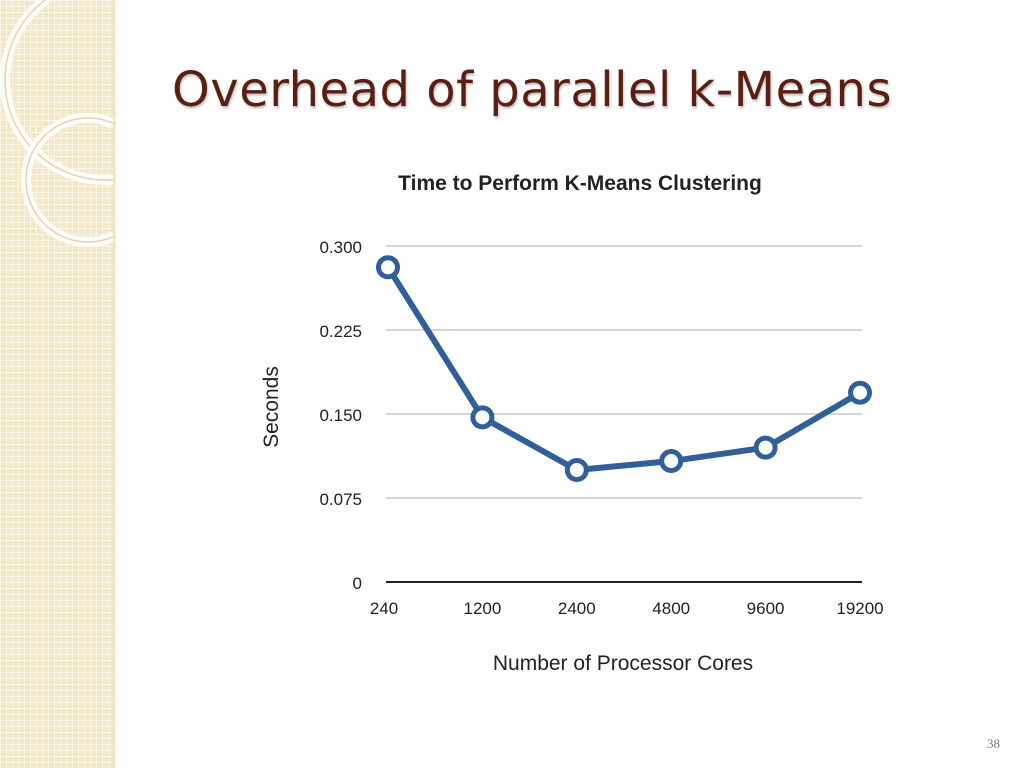 This screenshot has height=768, width=1024. Describe the element at coordinates (340, 247) in the screenshot. I see `y-tick-label: 0.300` at that location.